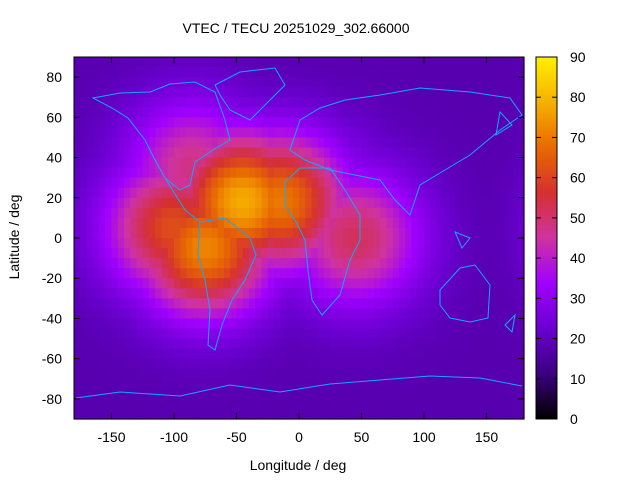 The image size is (640, 480). What do you see at coordinates (54, 158) in the screenshot?
I see `y-tick-label: 40` at bounding box center [54, 158].